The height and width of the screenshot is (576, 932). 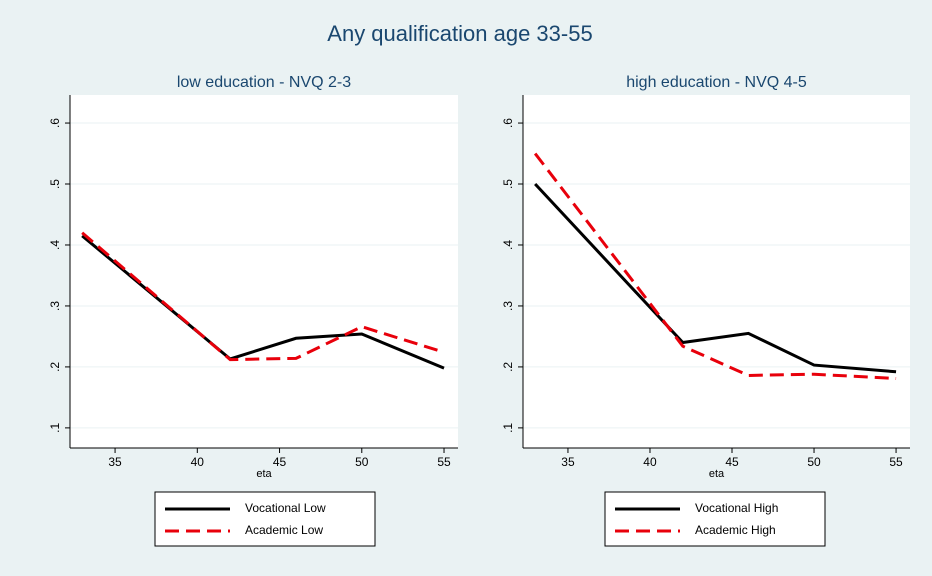 What do you see at coordinates (736, 508) in the screenshot?
I see `legend-label: Vocational High` at bounding box center [736, 508].